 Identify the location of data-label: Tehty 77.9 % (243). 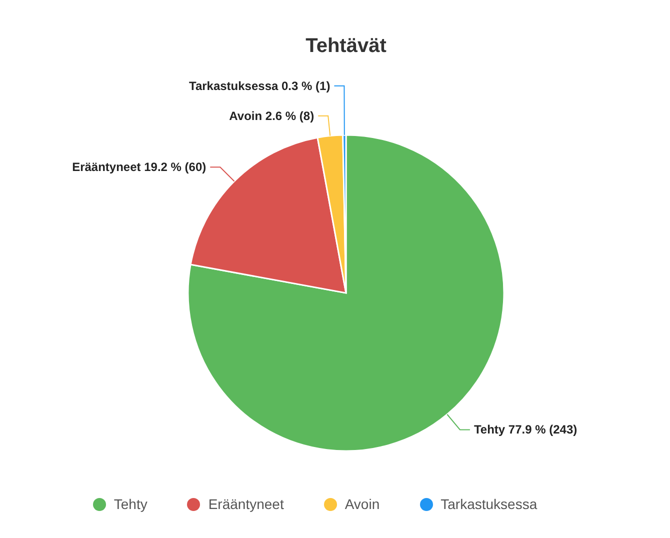
(526, 429).